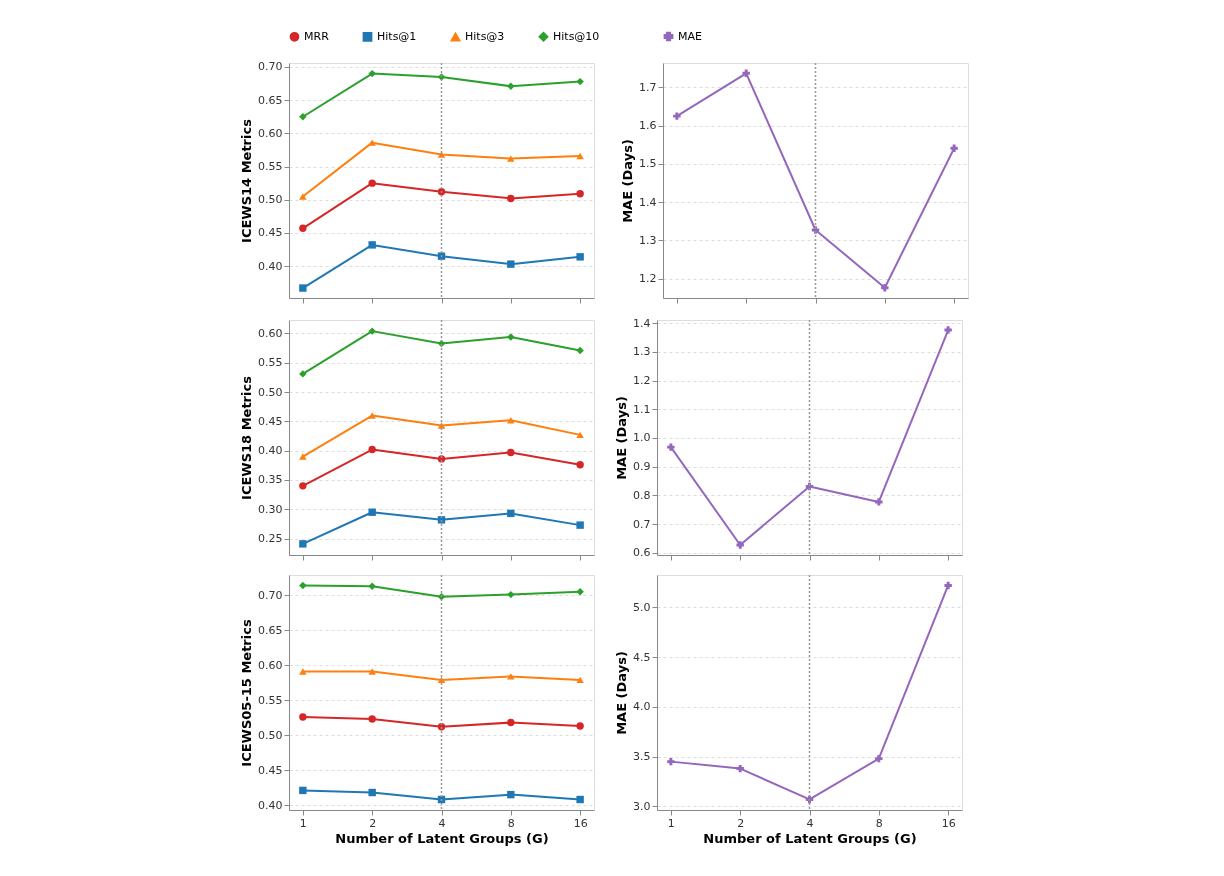 This screenshot has width=1224, height=876. What do you see at coordinates (642, 806) in the screenshot?
I see `y-tick-label: 3.0` at bounding box center [642, 806].